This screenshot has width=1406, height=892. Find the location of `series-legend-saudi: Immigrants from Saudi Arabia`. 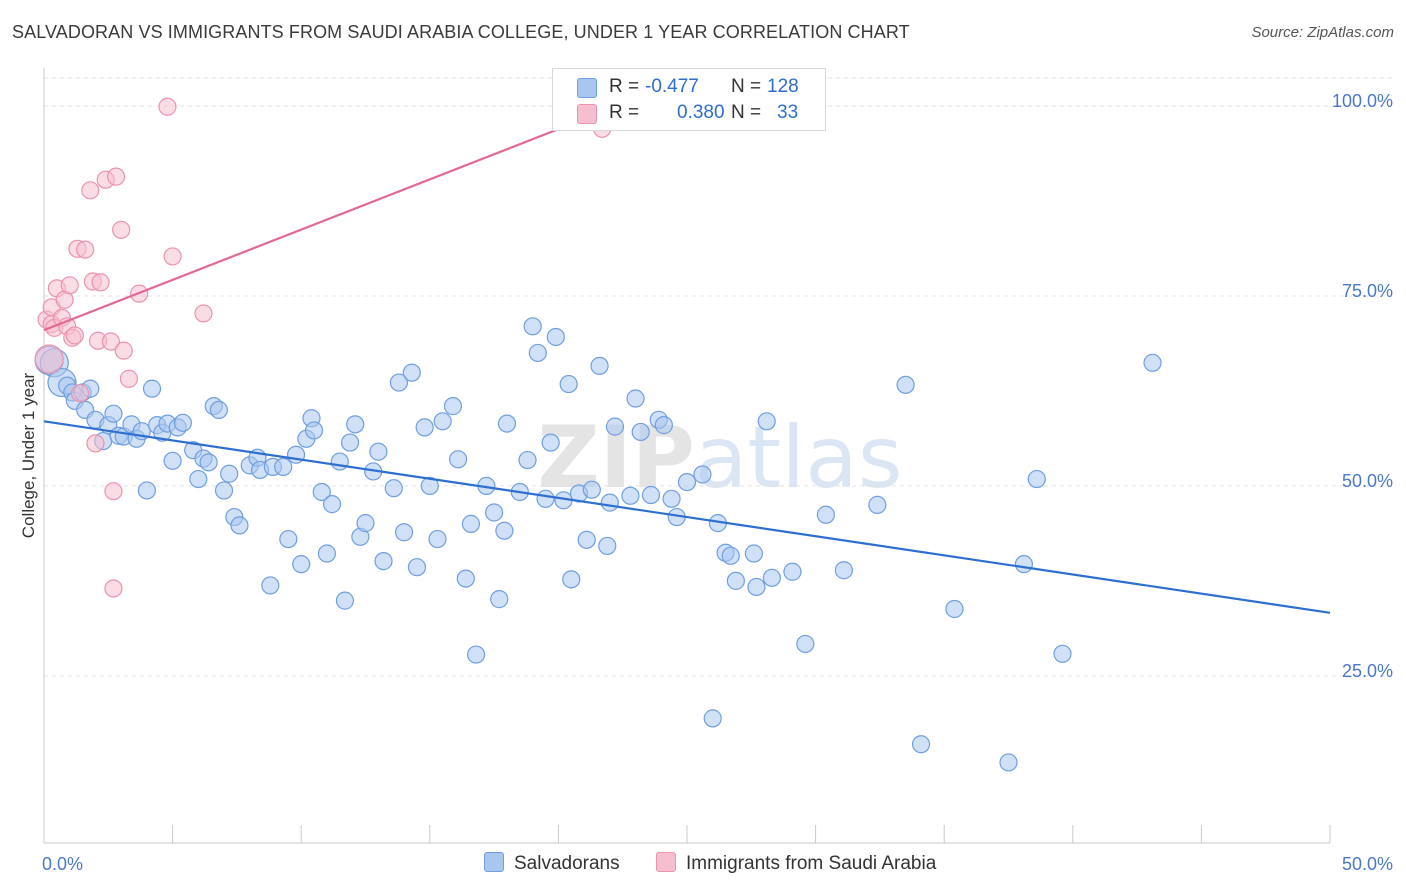

series-legend-saudi: Immigrants from Saudi Arabia is located at coordinates (796, 863).